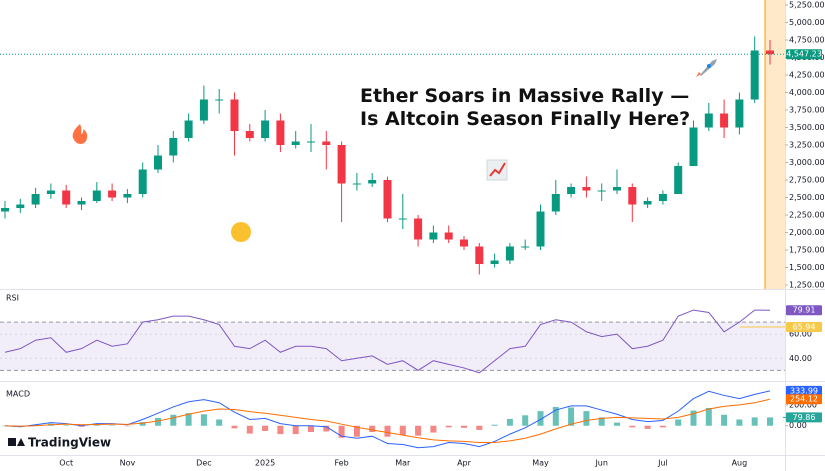 This screenshot has height=471, width=825. I want to click on signal-tag: 254.12, so click(804, 399).